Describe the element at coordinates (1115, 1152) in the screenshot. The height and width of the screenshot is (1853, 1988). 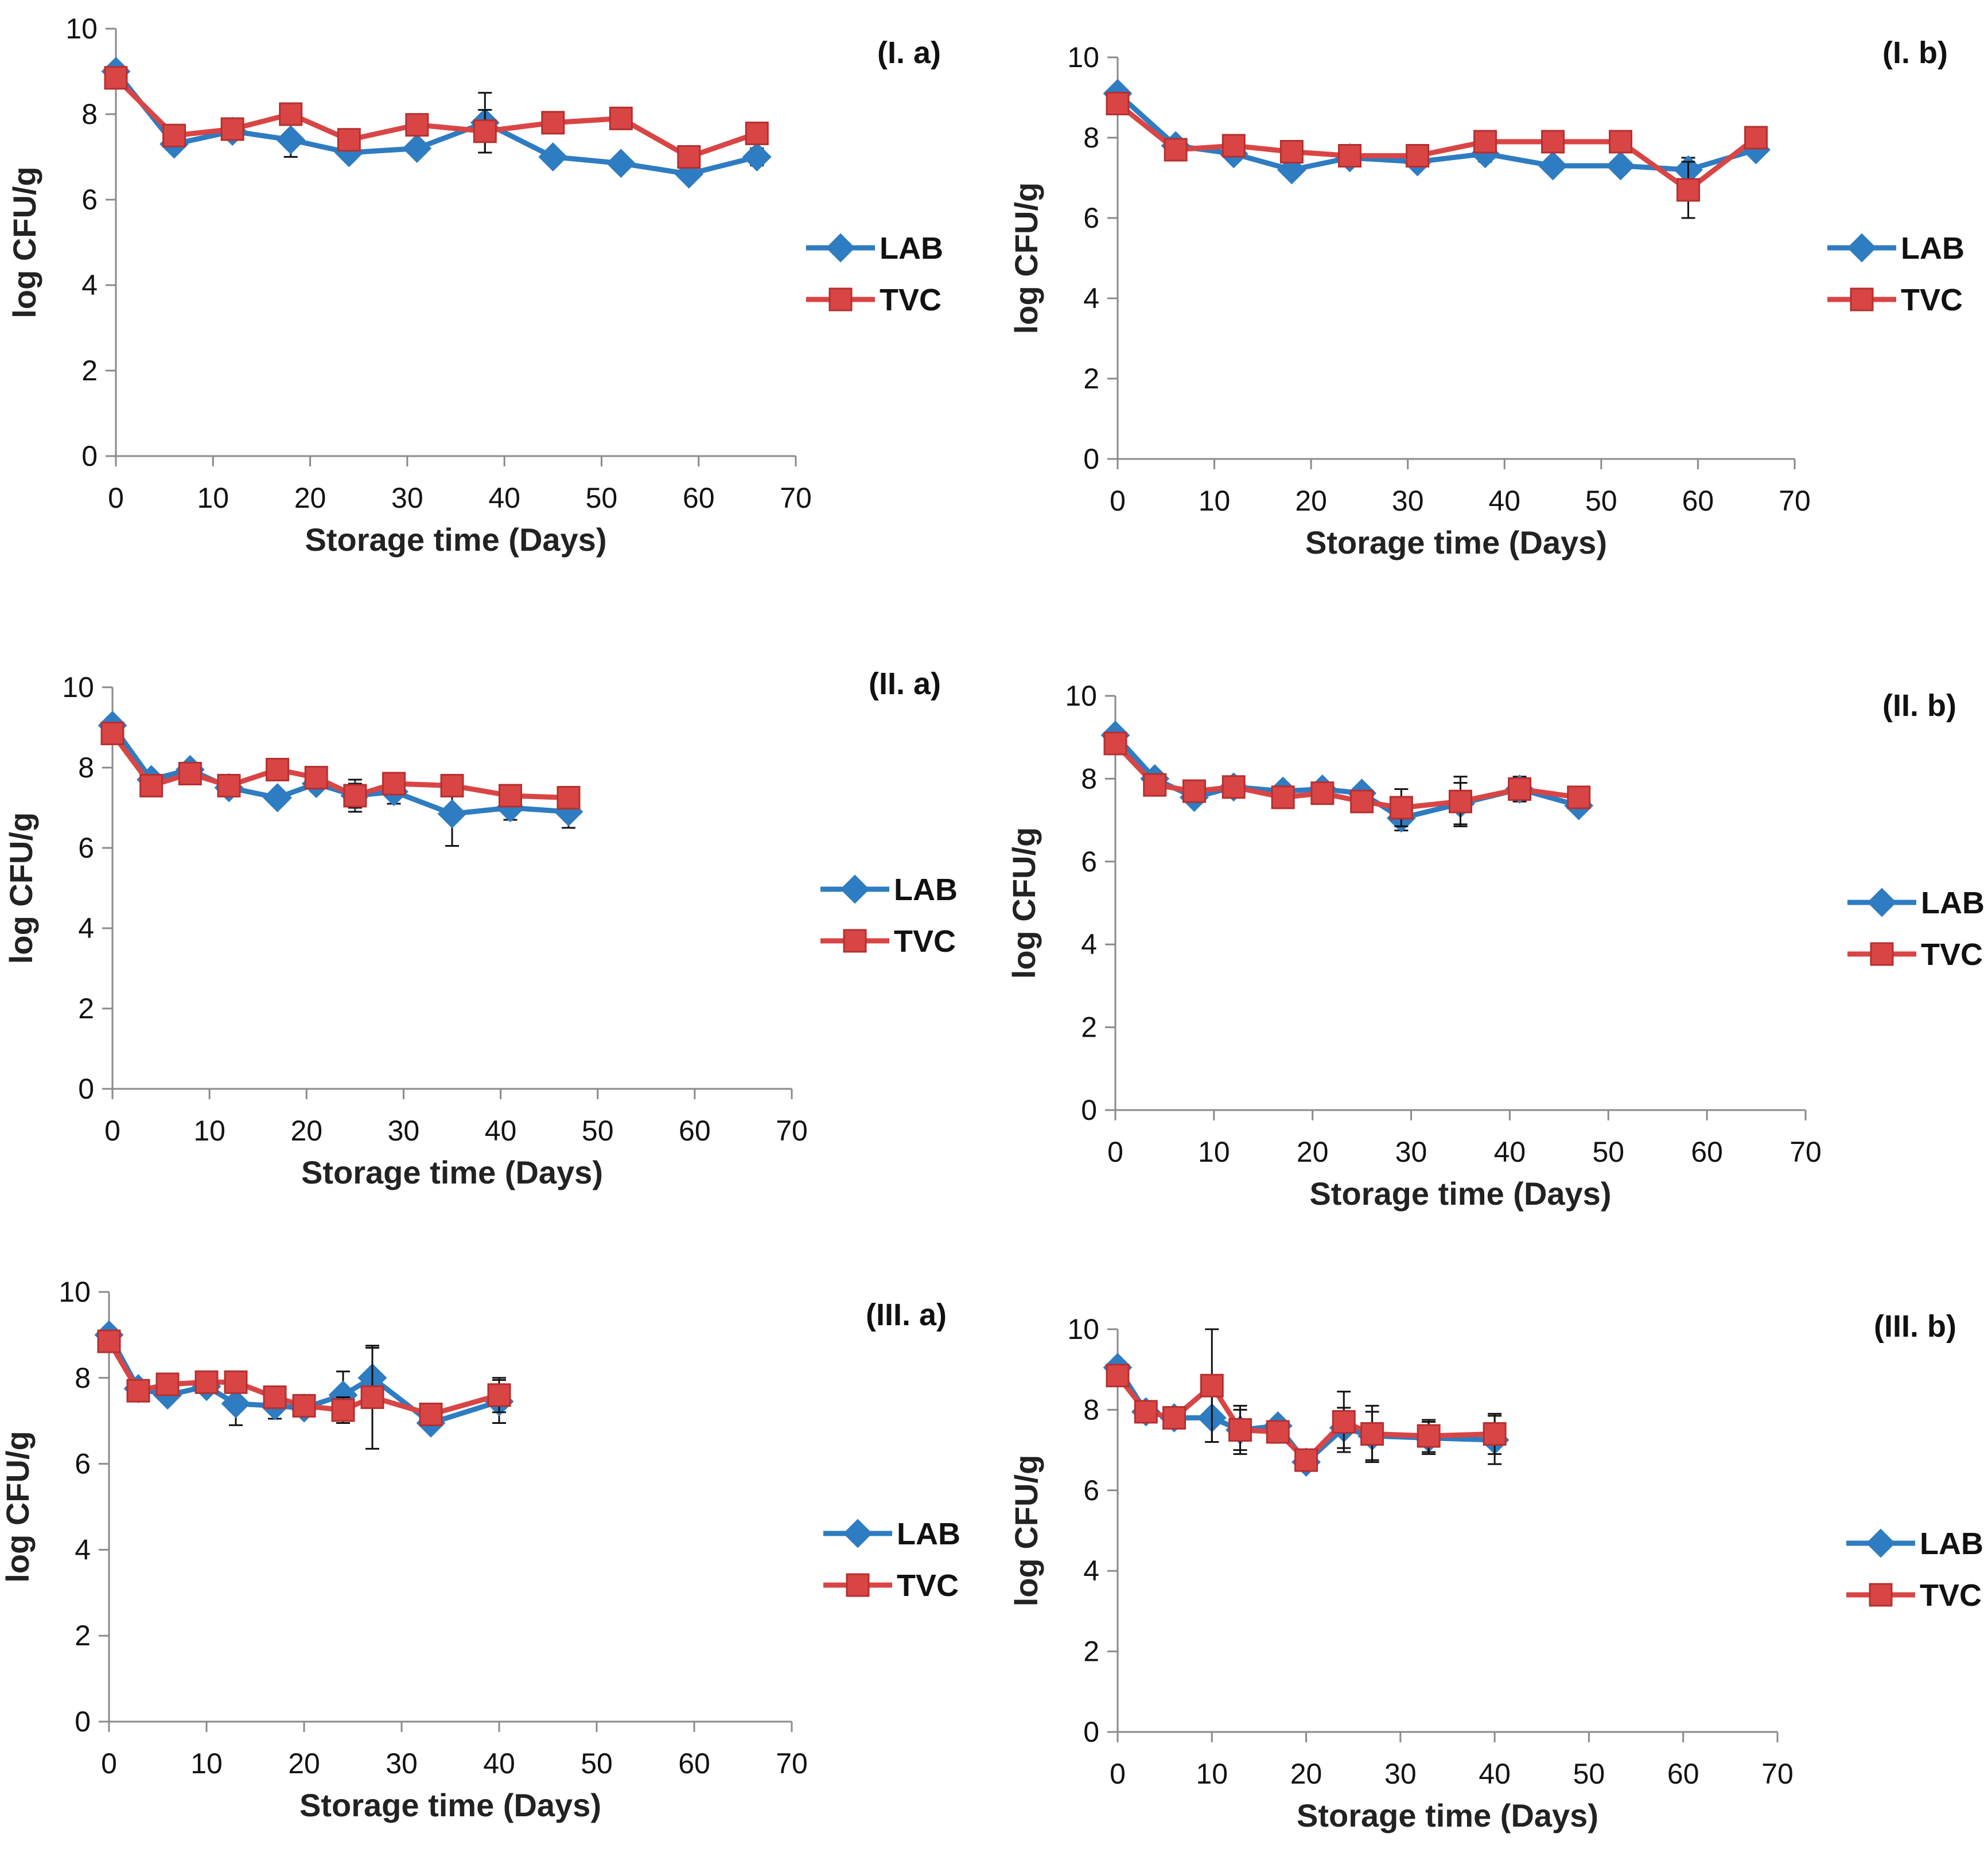
I see `x-tick-label: 0` at that location.